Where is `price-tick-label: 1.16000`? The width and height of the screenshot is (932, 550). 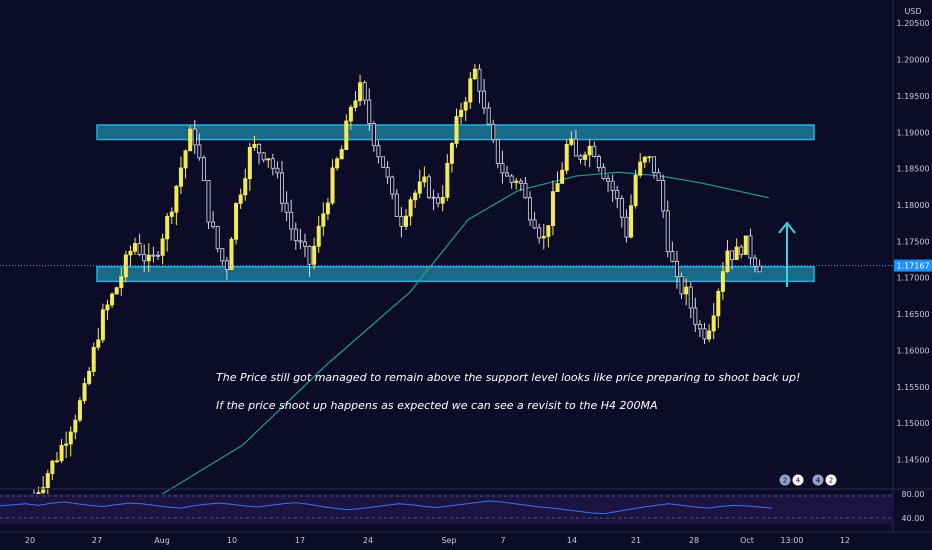
price-tick-label: 1.16000 is located at coordinates (912, 350).